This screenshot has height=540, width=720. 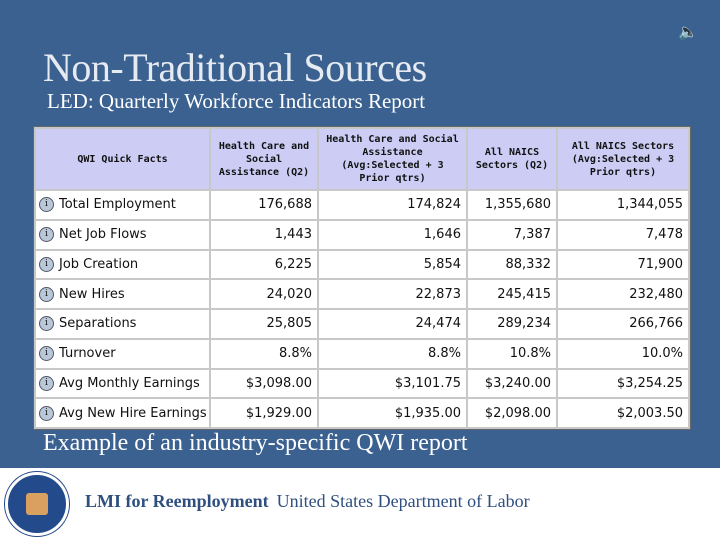 I want to click on table-cell: $2,098.00, so click(x=512, y=413).